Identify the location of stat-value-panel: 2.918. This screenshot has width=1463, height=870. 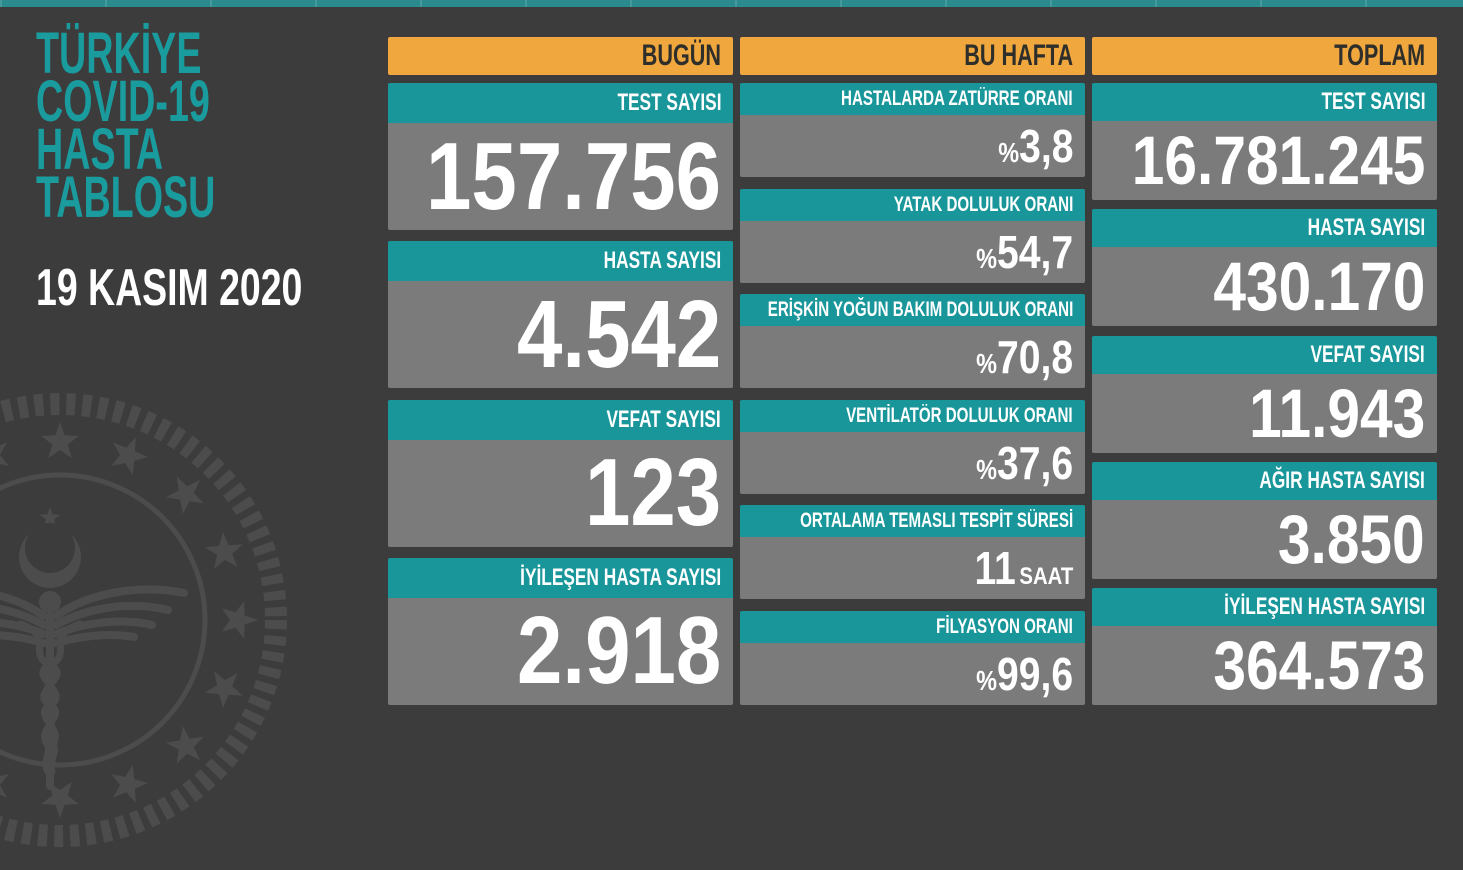
(560, 651).